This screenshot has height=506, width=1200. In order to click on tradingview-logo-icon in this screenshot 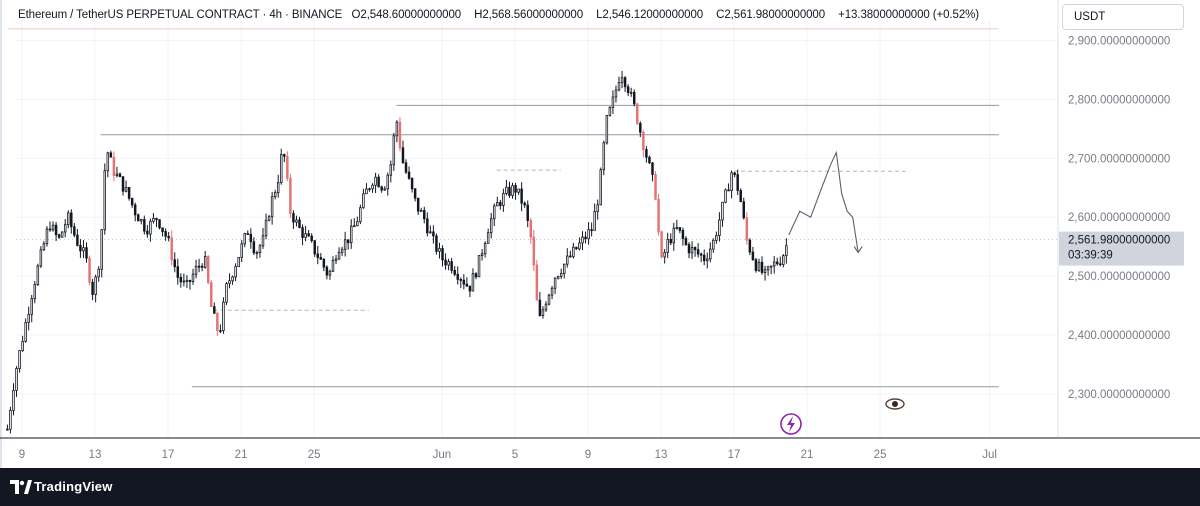, I will do `click(21, 487)`.